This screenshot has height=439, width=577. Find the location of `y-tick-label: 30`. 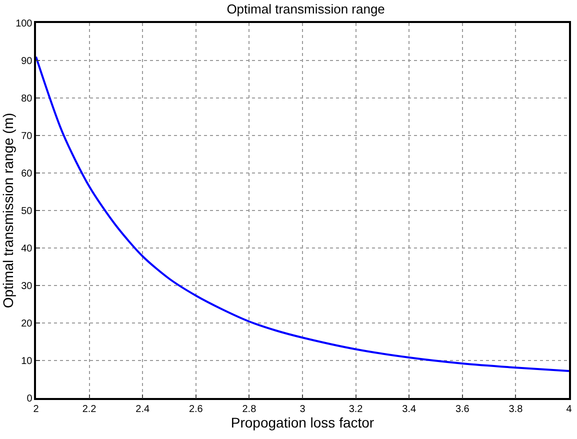

y-tick-label: 30 is located at coordinates (27, 286).